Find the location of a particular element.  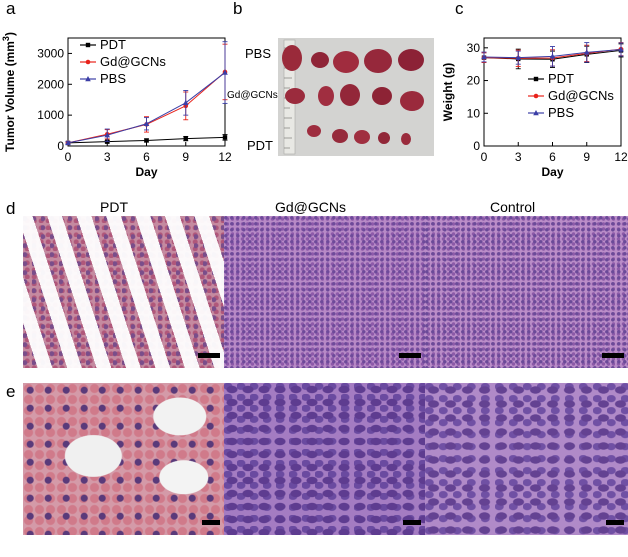

histology-e-pdt is located at coordinates (123, 459).